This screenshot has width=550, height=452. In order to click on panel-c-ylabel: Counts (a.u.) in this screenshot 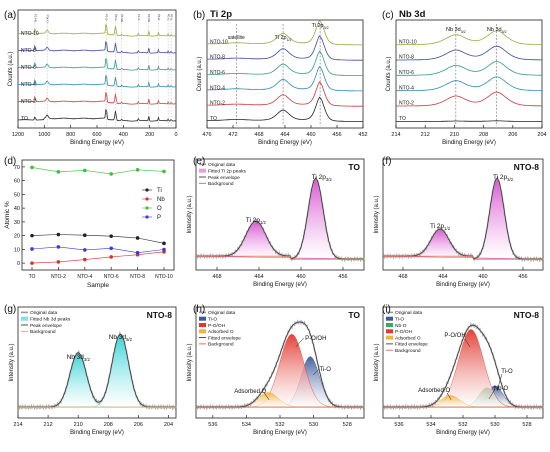, I will do `click(389, 74)`.